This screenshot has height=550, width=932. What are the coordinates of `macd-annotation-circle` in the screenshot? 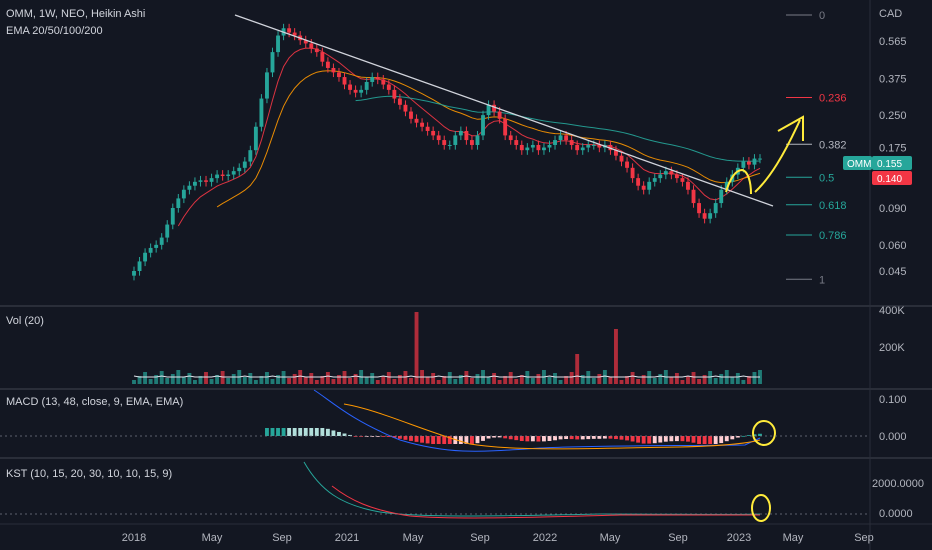 It's located at (764, 433).